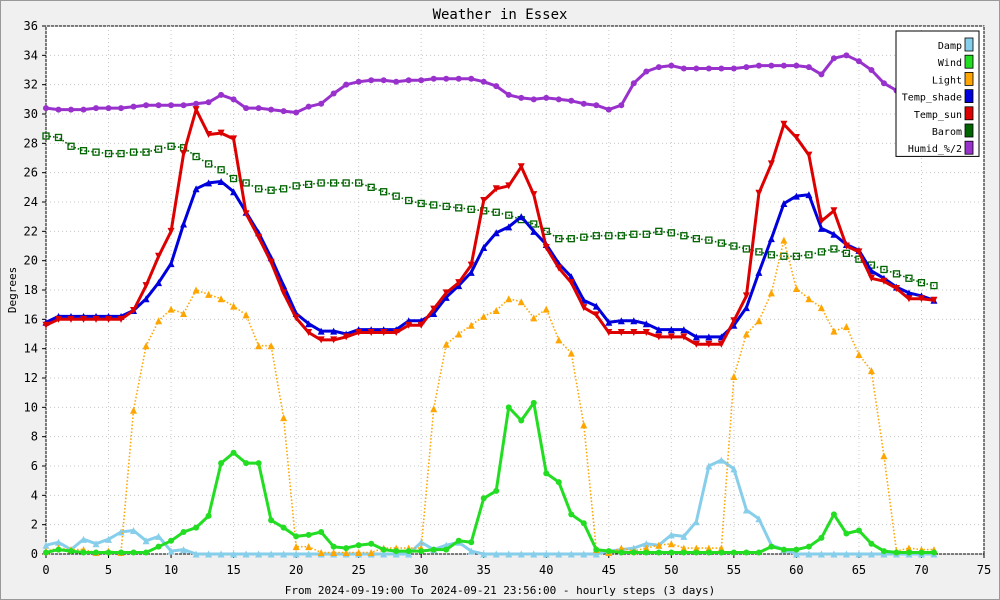  Describe the element at coordinates (31, 85) in the screenshot. I see `y-tick-label: 32` at that location.